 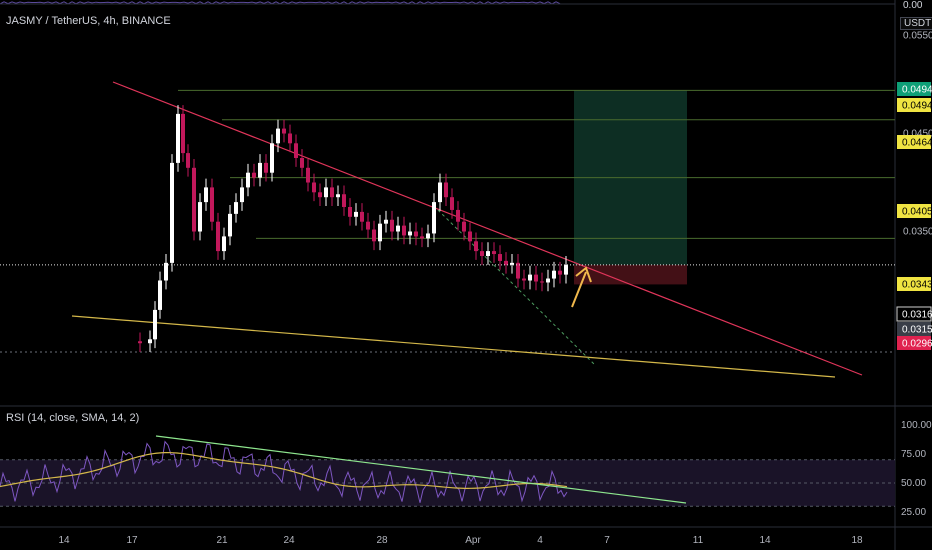 I want to click on arrow-shaft, so click(x=579, y=289).